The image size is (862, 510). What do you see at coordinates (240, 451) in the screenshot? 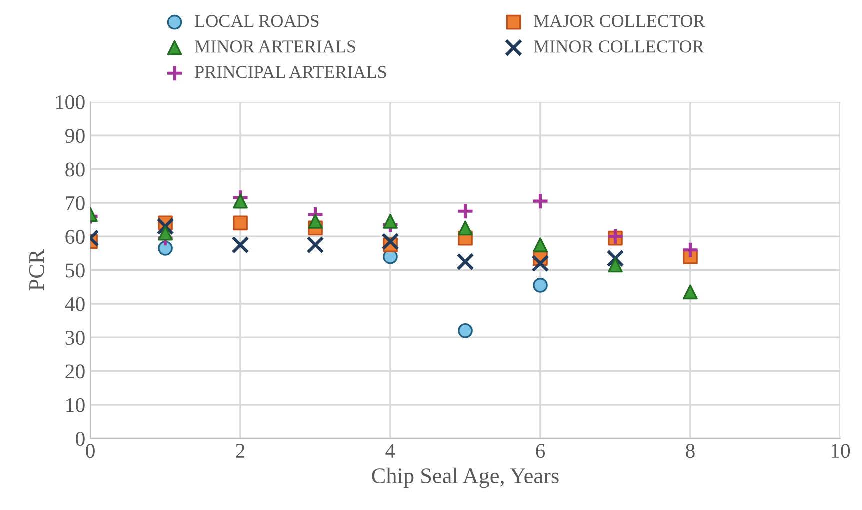
I see `x-tick-label: 2` at bounding box center [240, 451].